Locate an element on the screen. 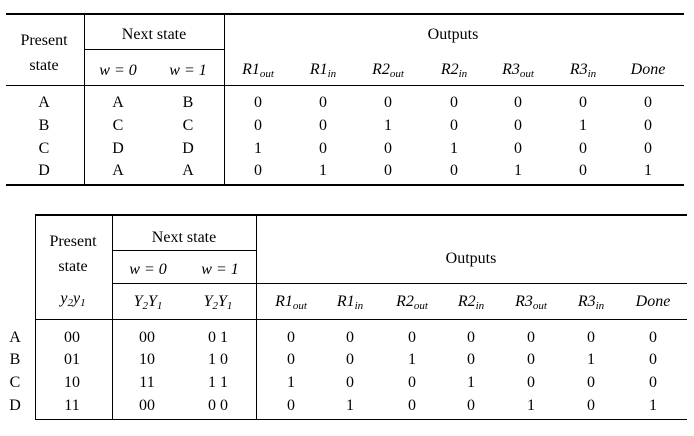  next-code-w0-cell: 10 is located at coordinates (147, 359).